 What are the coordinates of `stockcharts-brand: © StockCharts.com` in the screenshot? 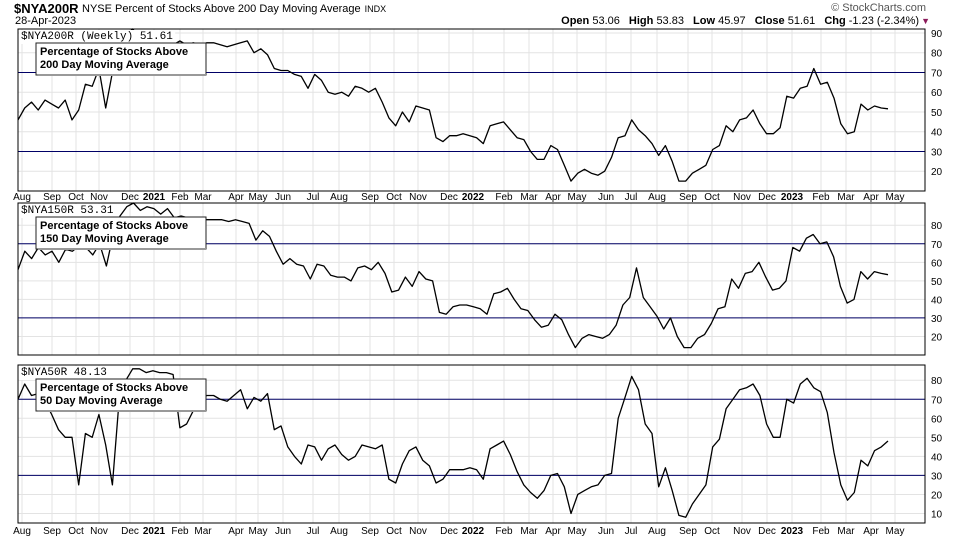 It's located at (878, 8).